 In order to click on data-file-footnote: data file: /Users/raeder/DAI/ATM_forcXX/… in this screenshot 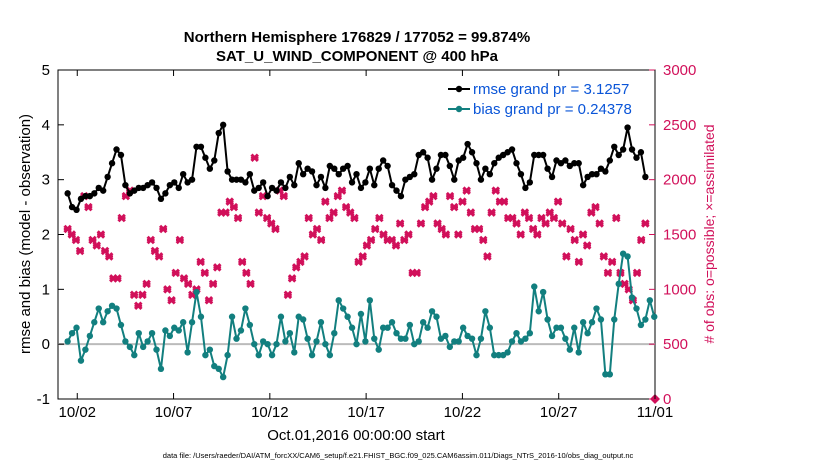, I will do `click(398, 455)`.